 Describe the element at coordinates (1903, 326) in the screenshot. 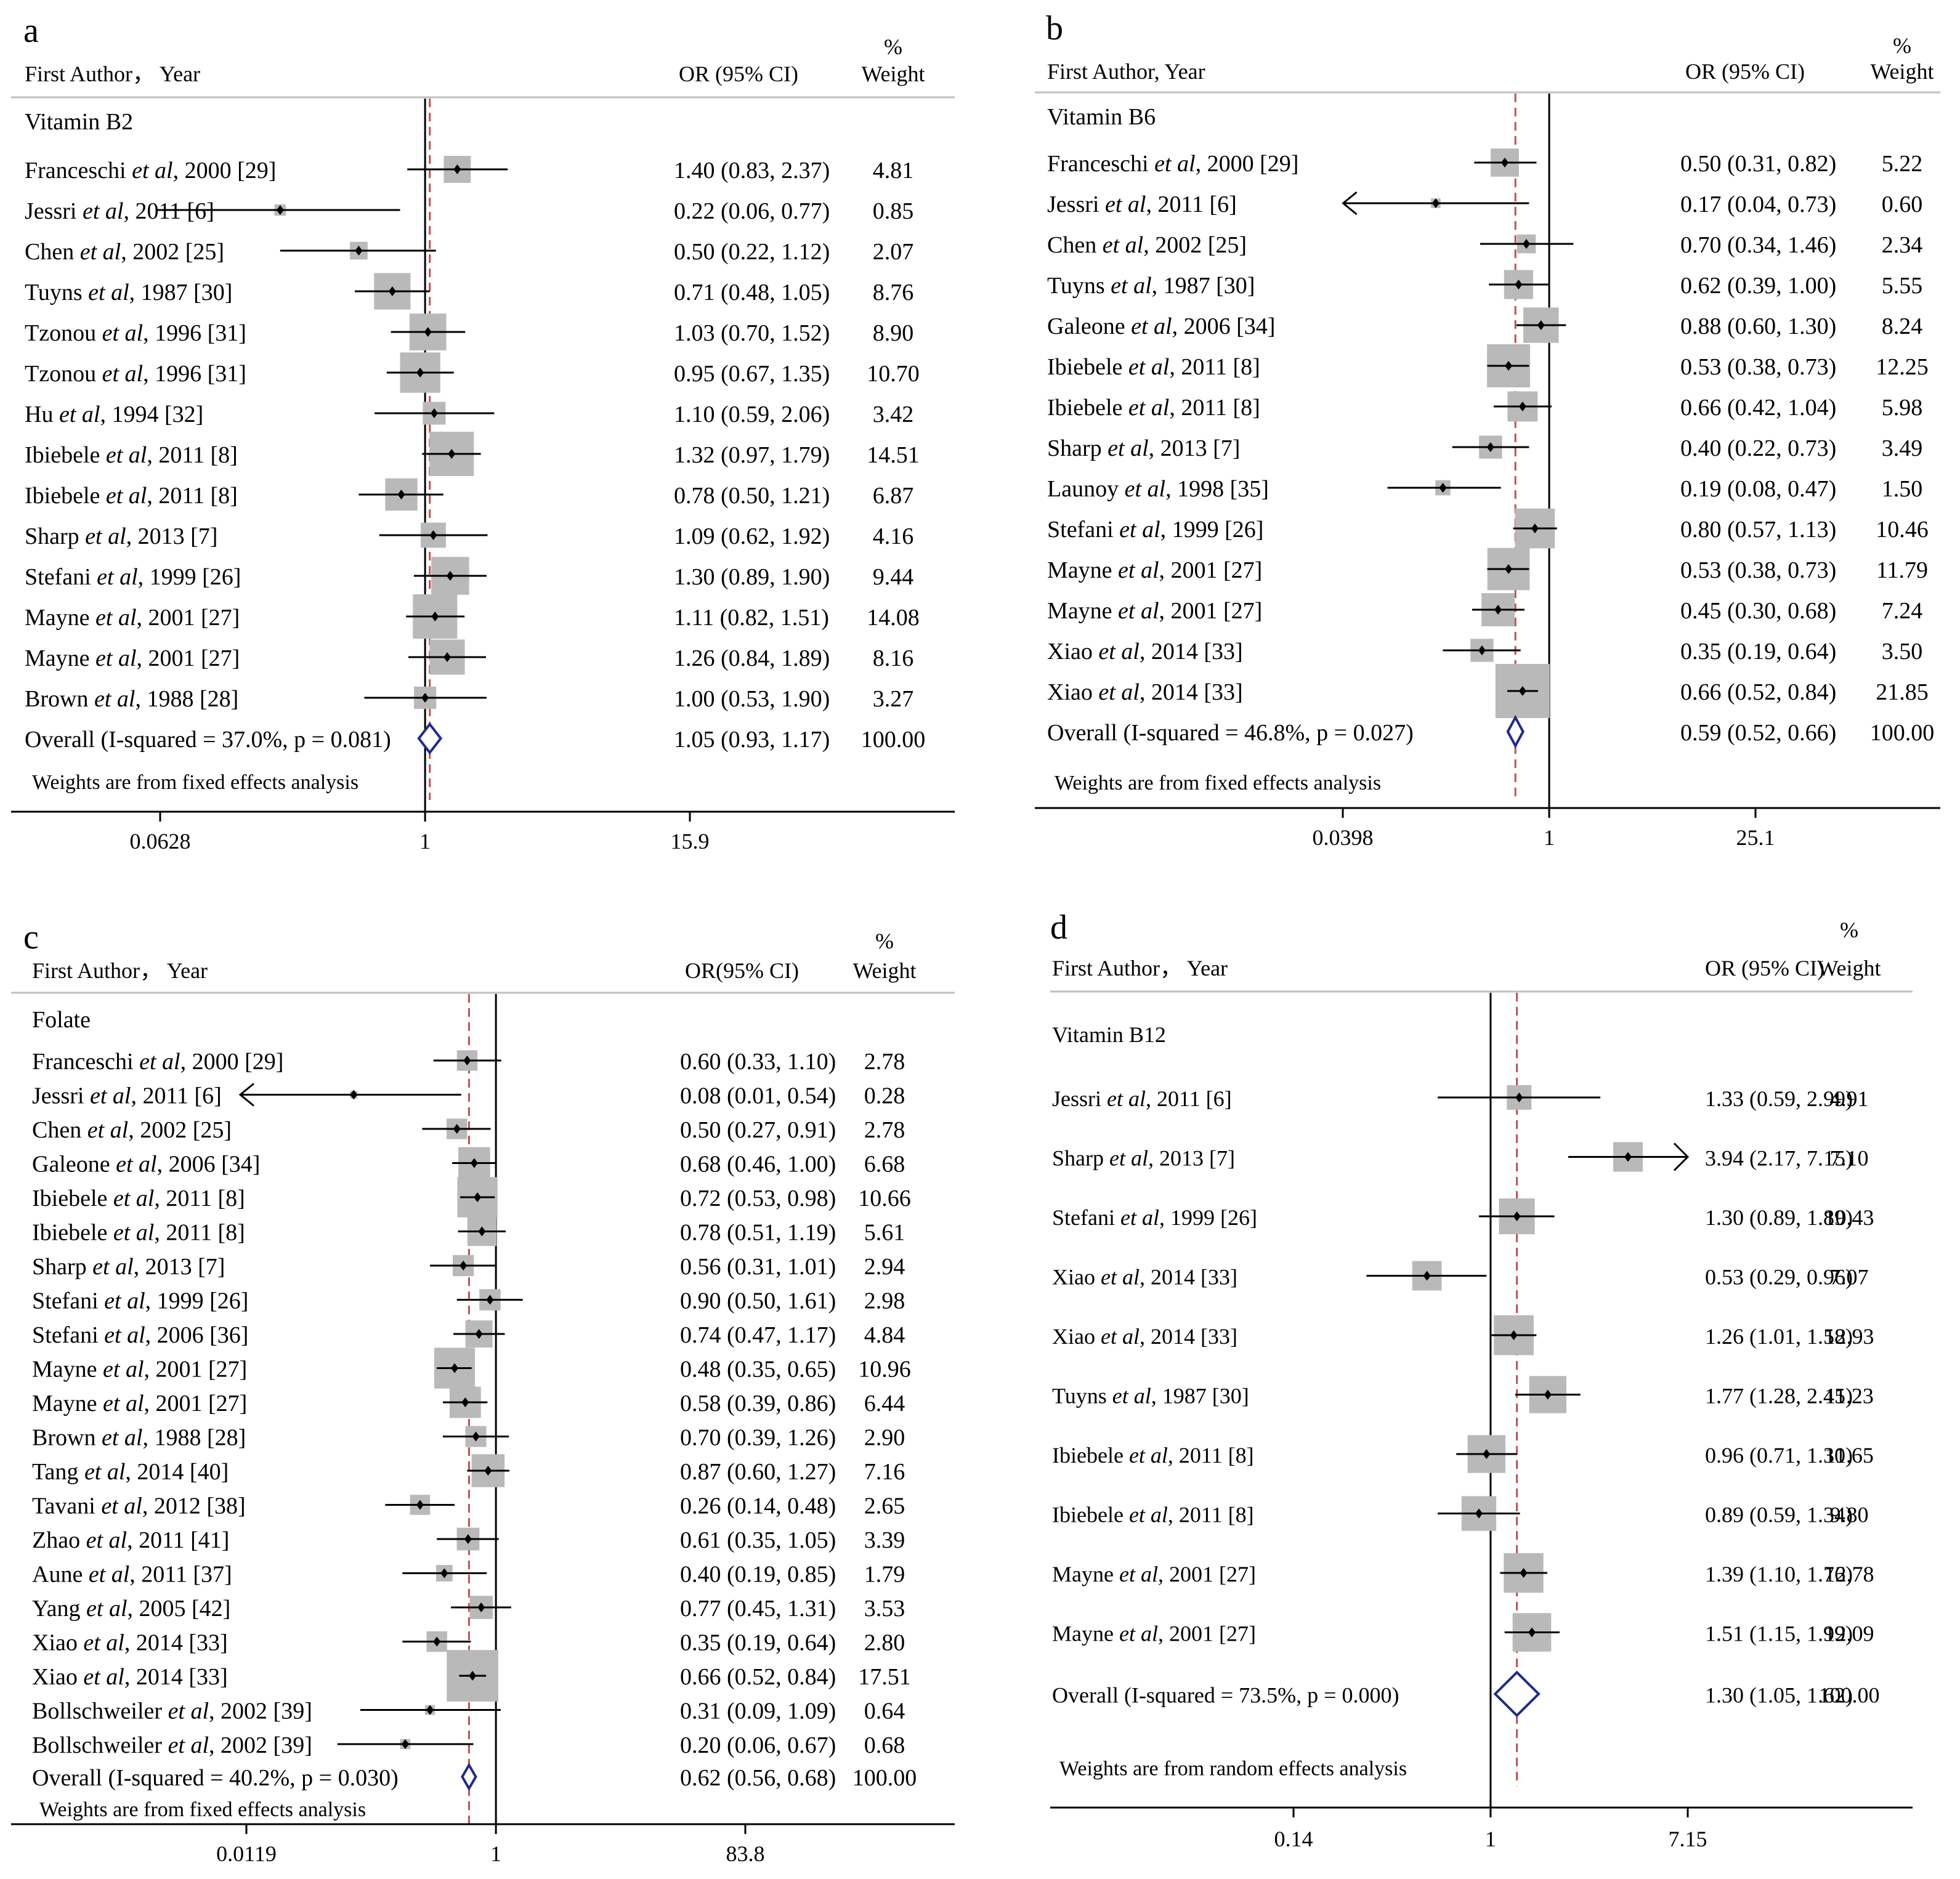

I see `study-weight: 8.24` at that location.